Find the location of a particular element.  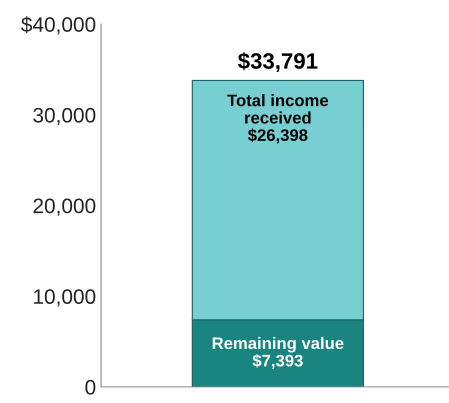

y-tick-label: 10,000 is located at coordinates (65, 297).